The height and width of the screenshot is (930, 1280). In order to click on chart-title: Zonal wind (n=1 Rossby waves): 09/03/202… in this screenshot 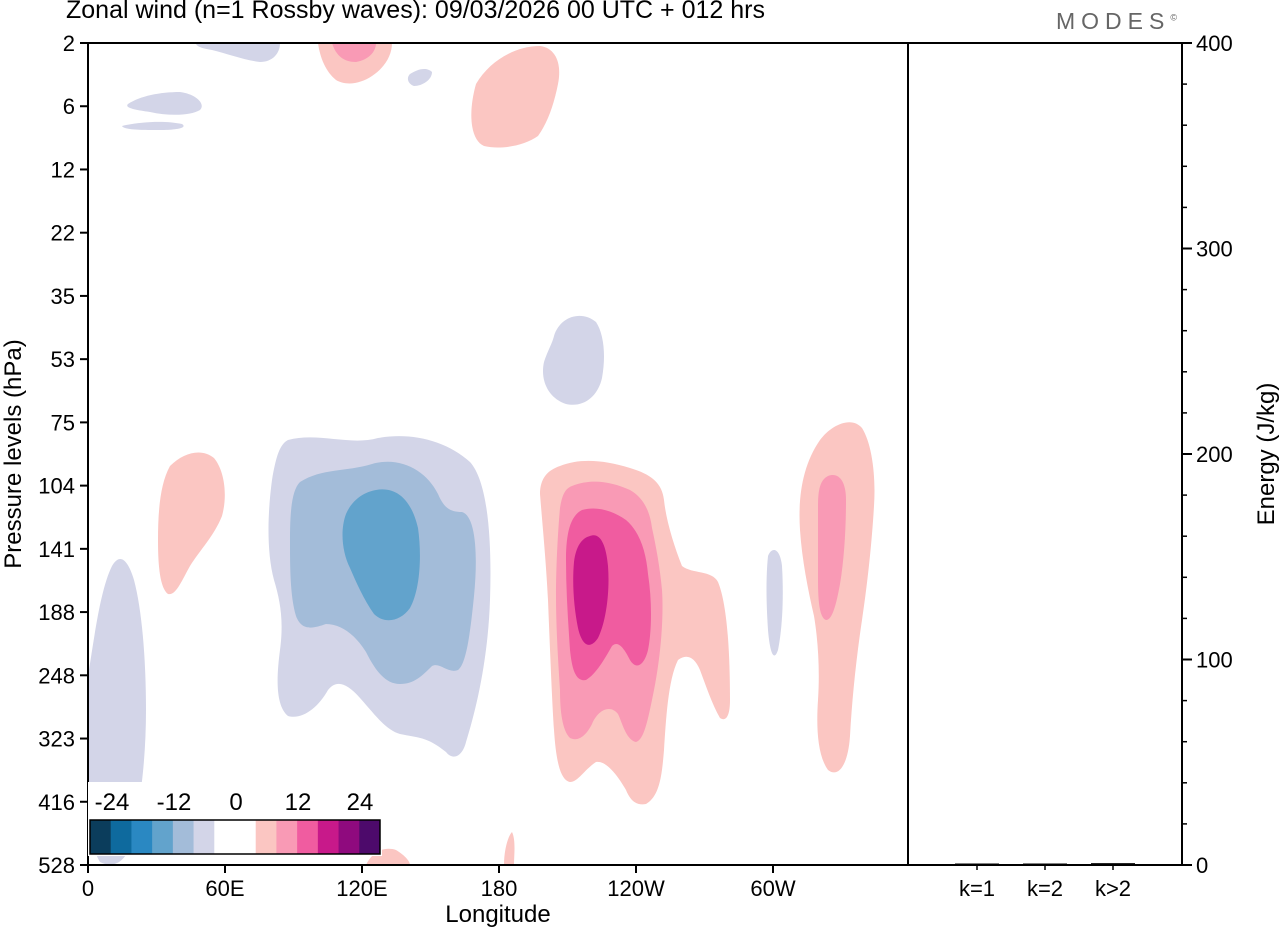, I will do `click(415, 12)`.